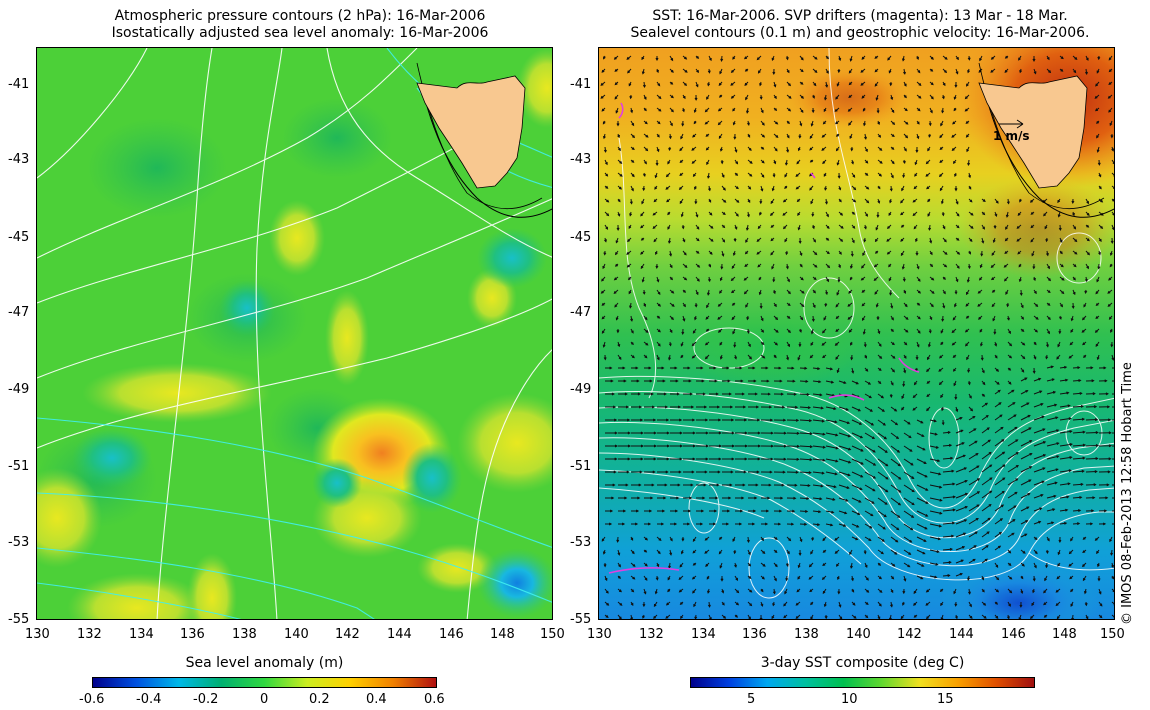 The image size is (1150, 710). Describe the element at coordinates (319, 699) in the screenshot. I see `left-colorbar-label: 0.2` at that location.